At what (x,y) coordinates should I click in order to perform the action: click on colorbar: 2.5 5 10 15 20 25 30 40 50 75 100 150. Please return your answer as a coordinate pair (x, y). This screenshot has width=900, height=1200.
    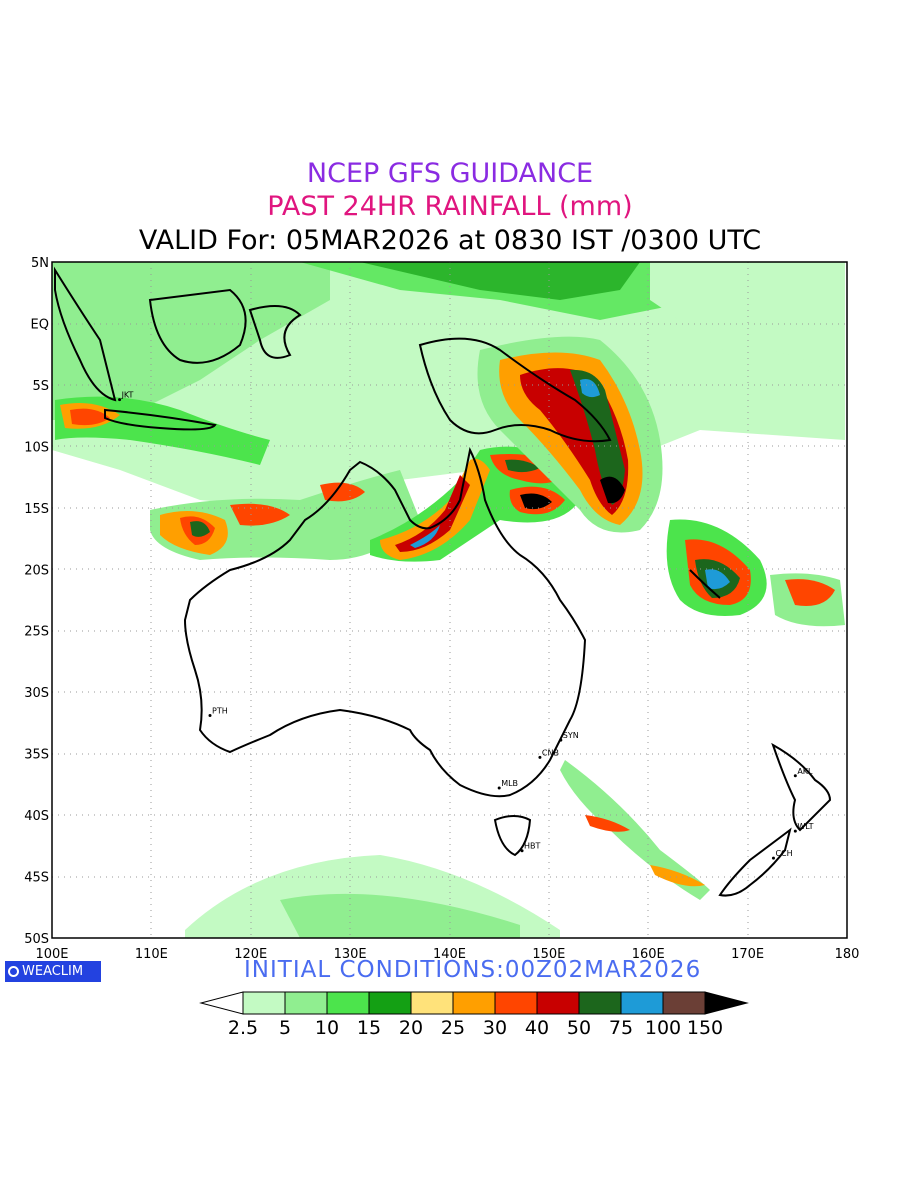
    Looking at the image, I should click on (474, 1015).